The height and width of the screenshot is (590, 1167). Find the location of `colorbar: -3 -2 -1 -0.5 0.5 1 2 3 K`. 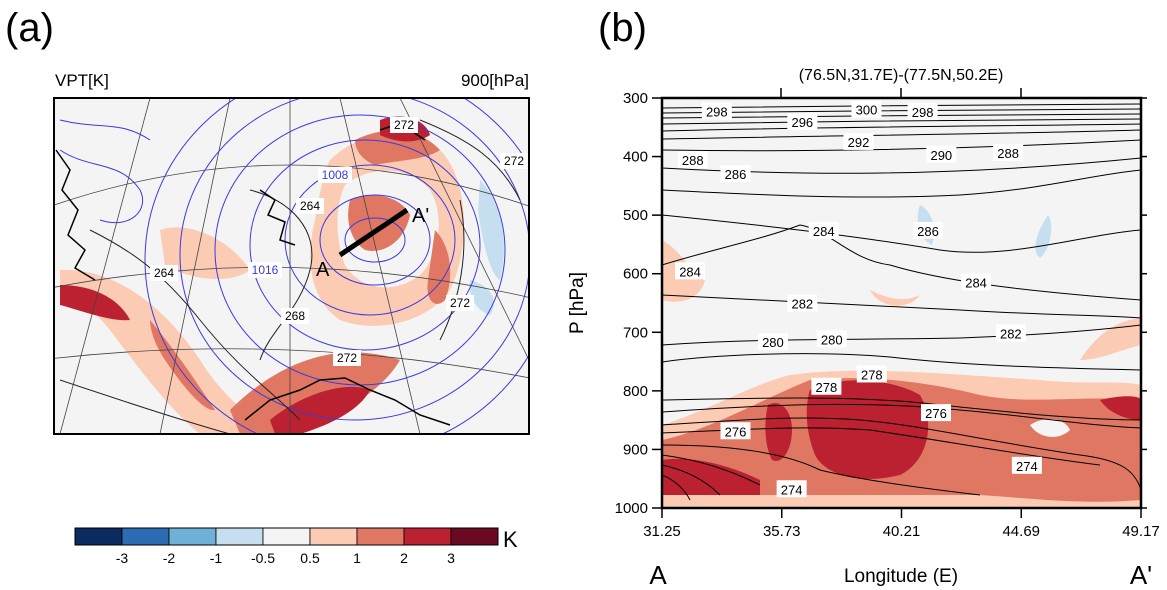

colorbar: -3 -2 -1 -0.5 0.5 1 2 3 K is located at coordinates (296, 546).